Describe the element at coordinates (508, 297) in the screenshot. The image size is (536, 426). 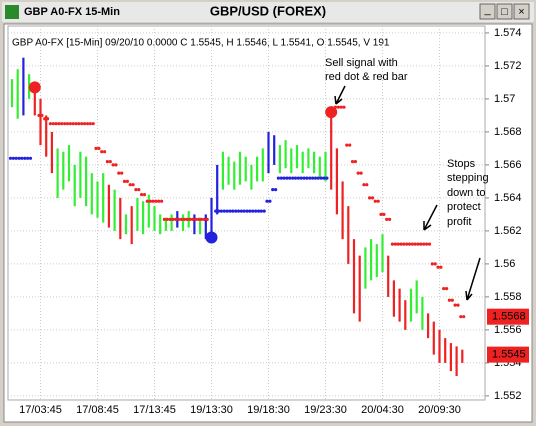
I see `y-tick-label: 1.558` at that location.